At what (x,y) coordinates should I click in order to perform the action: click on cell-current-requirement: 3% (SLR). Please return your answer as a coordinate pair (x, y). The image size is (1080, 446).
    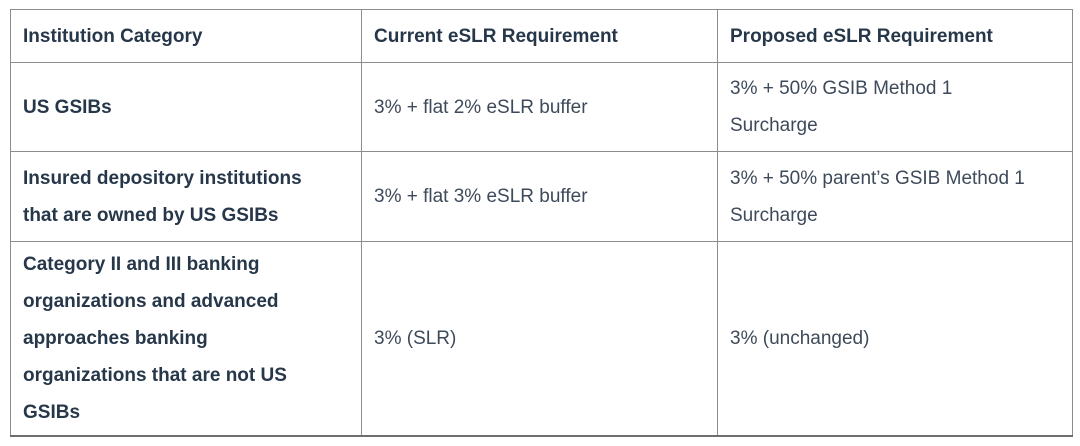
    Looking at the image, I should click on (539, 339).